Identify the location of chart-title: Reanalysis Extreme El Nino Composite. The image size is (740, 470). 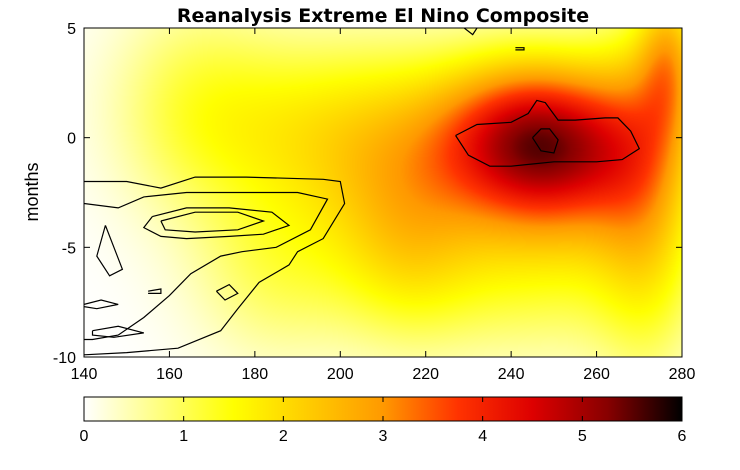
(383, 16).